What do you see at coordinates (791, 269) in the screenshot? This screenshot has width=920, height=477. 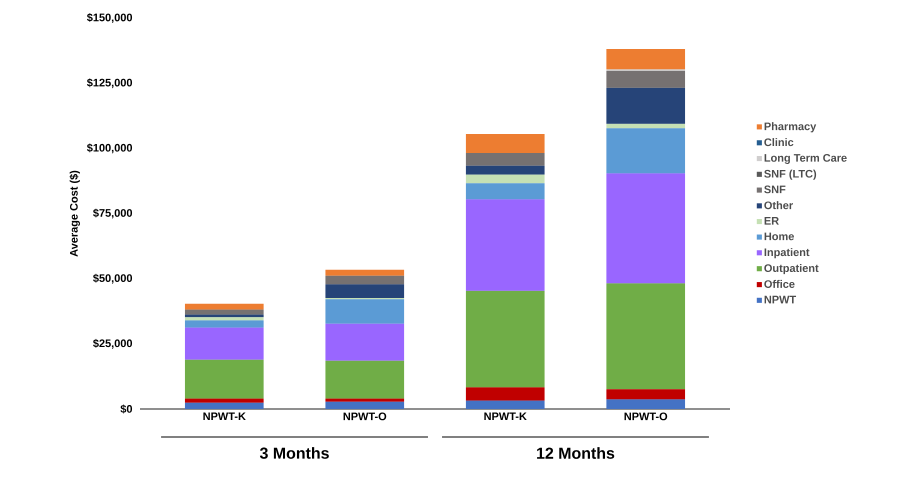 I see `legend-label: Outpatient` at bounding box center [791, 269].